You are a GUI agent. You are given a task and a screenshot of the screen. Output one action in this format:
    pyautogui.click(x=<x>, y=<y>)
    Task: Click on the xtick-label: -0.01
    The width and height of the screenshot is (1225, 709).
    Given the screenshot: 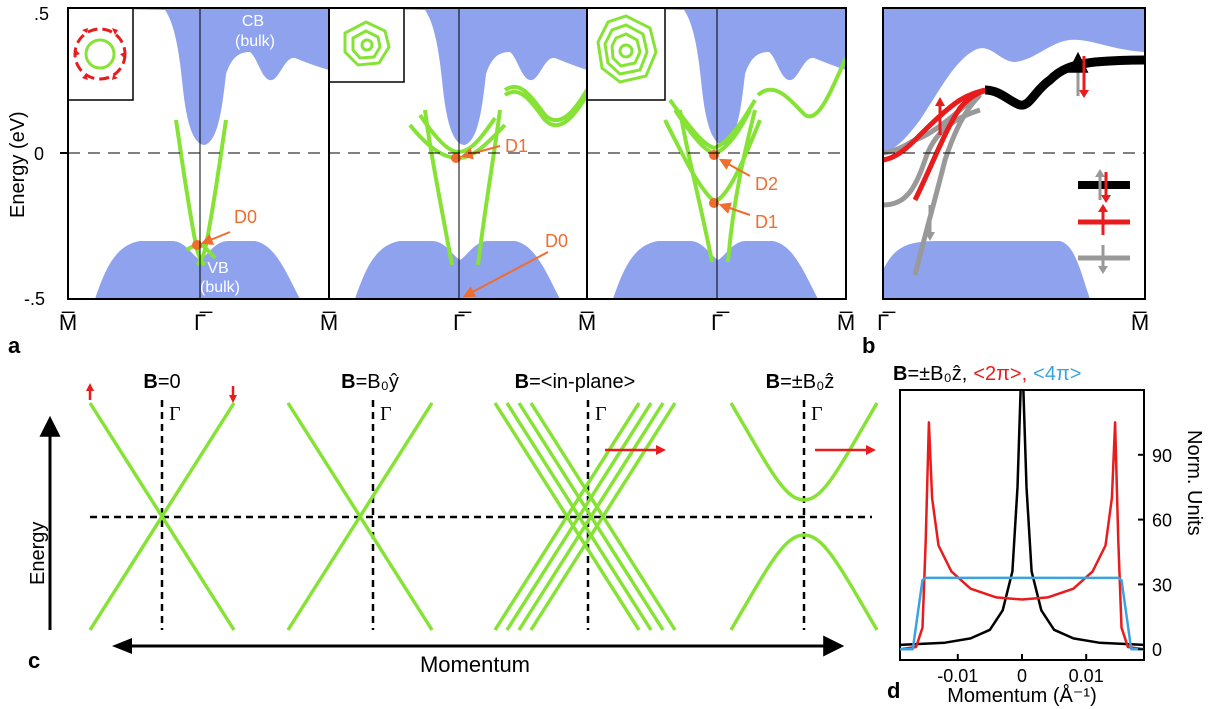 What is the action you would take?
    pyautogui.click(x=957, y=676)
    